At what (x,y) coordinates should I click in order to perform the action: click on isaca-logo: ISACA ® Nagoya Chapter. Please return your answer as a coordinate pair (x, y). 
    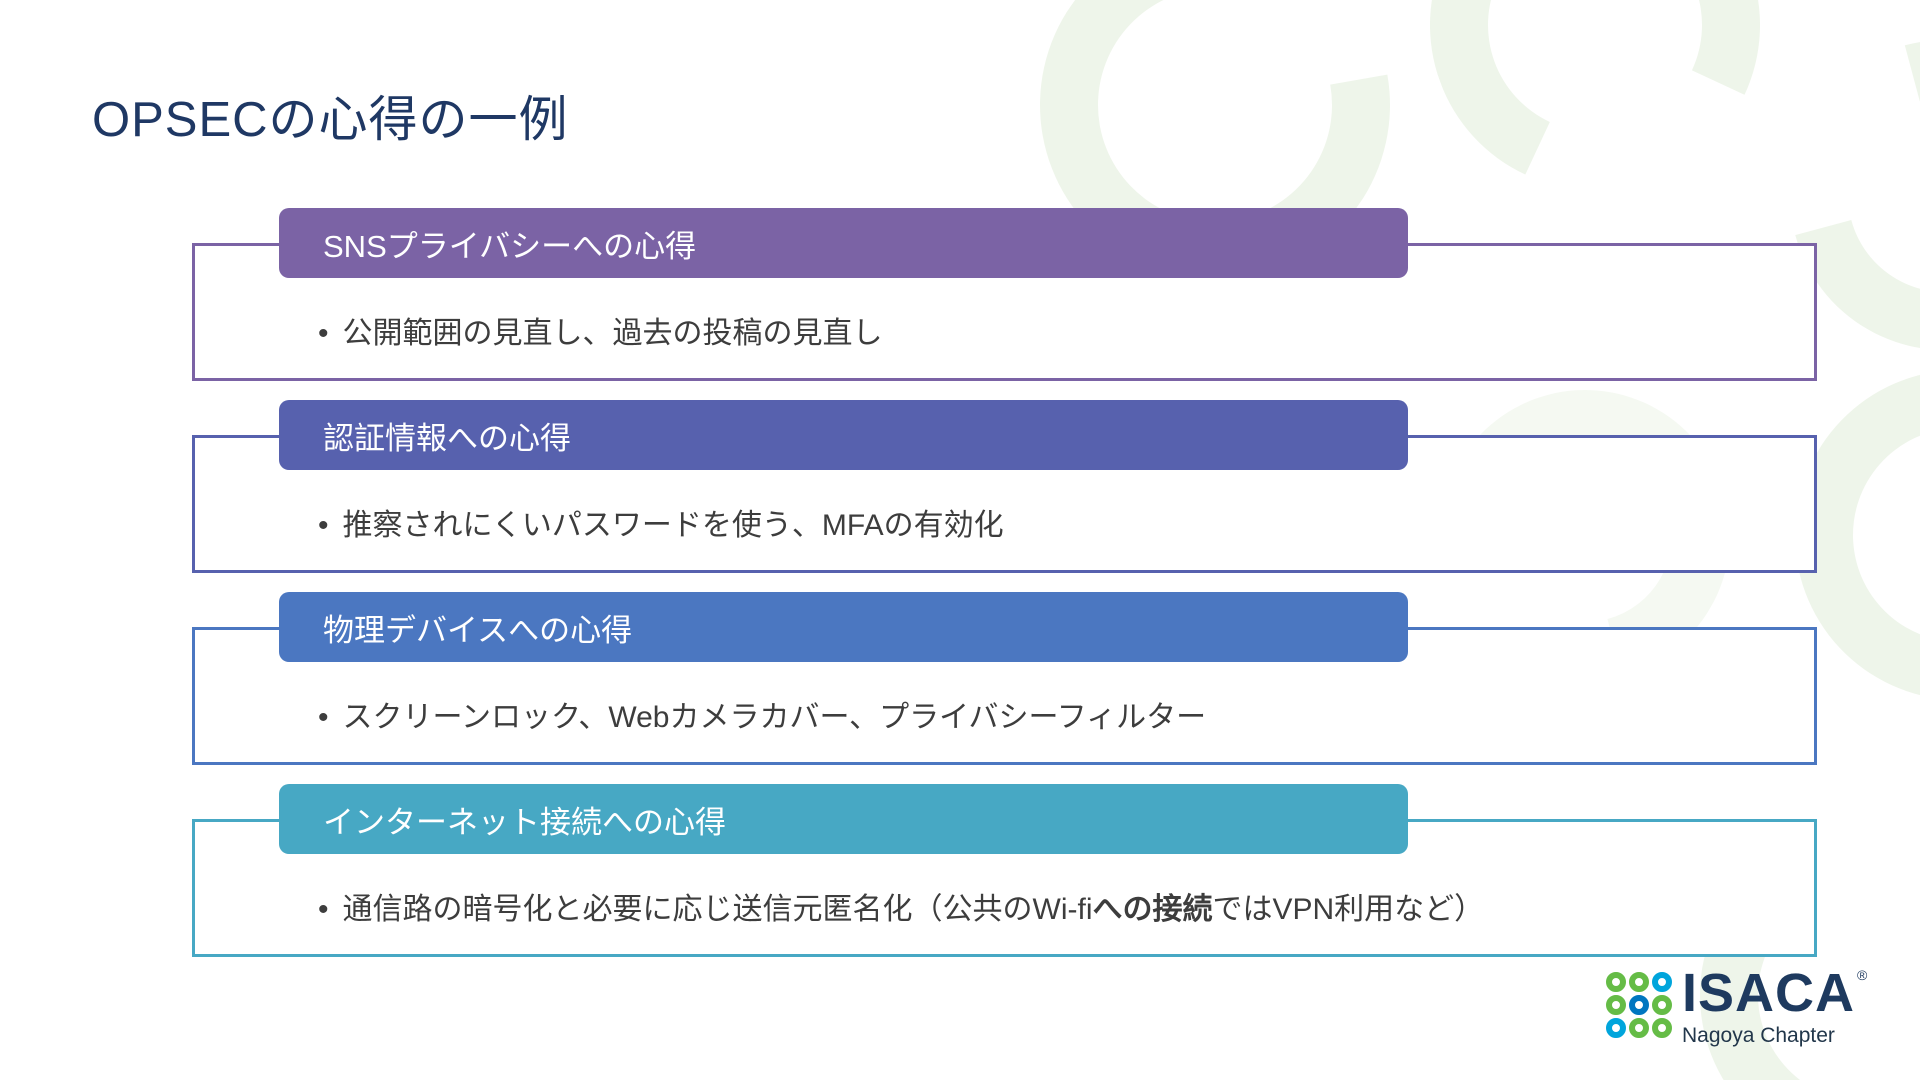
    Looking at the image, I should click on (1737, 1007).